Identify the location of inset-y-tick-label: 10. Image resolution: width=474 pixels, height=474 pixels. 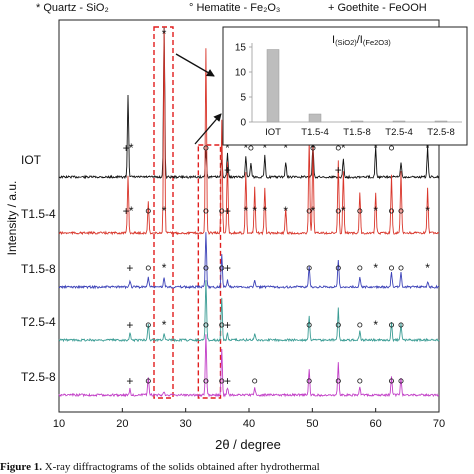
(241, 73).